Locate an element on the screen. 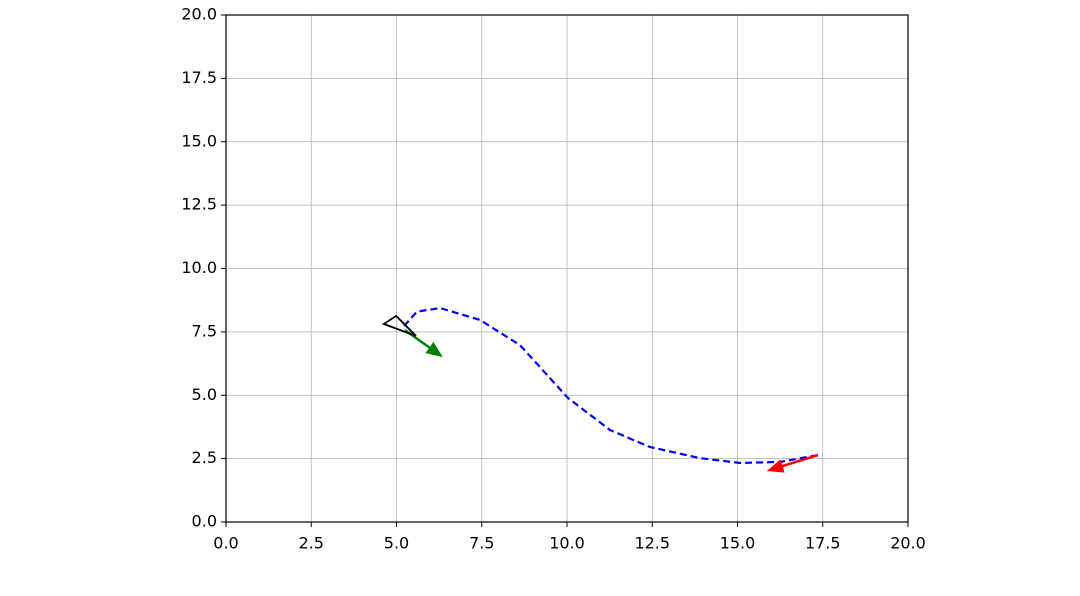  marks is located at coordinates (600, 389).